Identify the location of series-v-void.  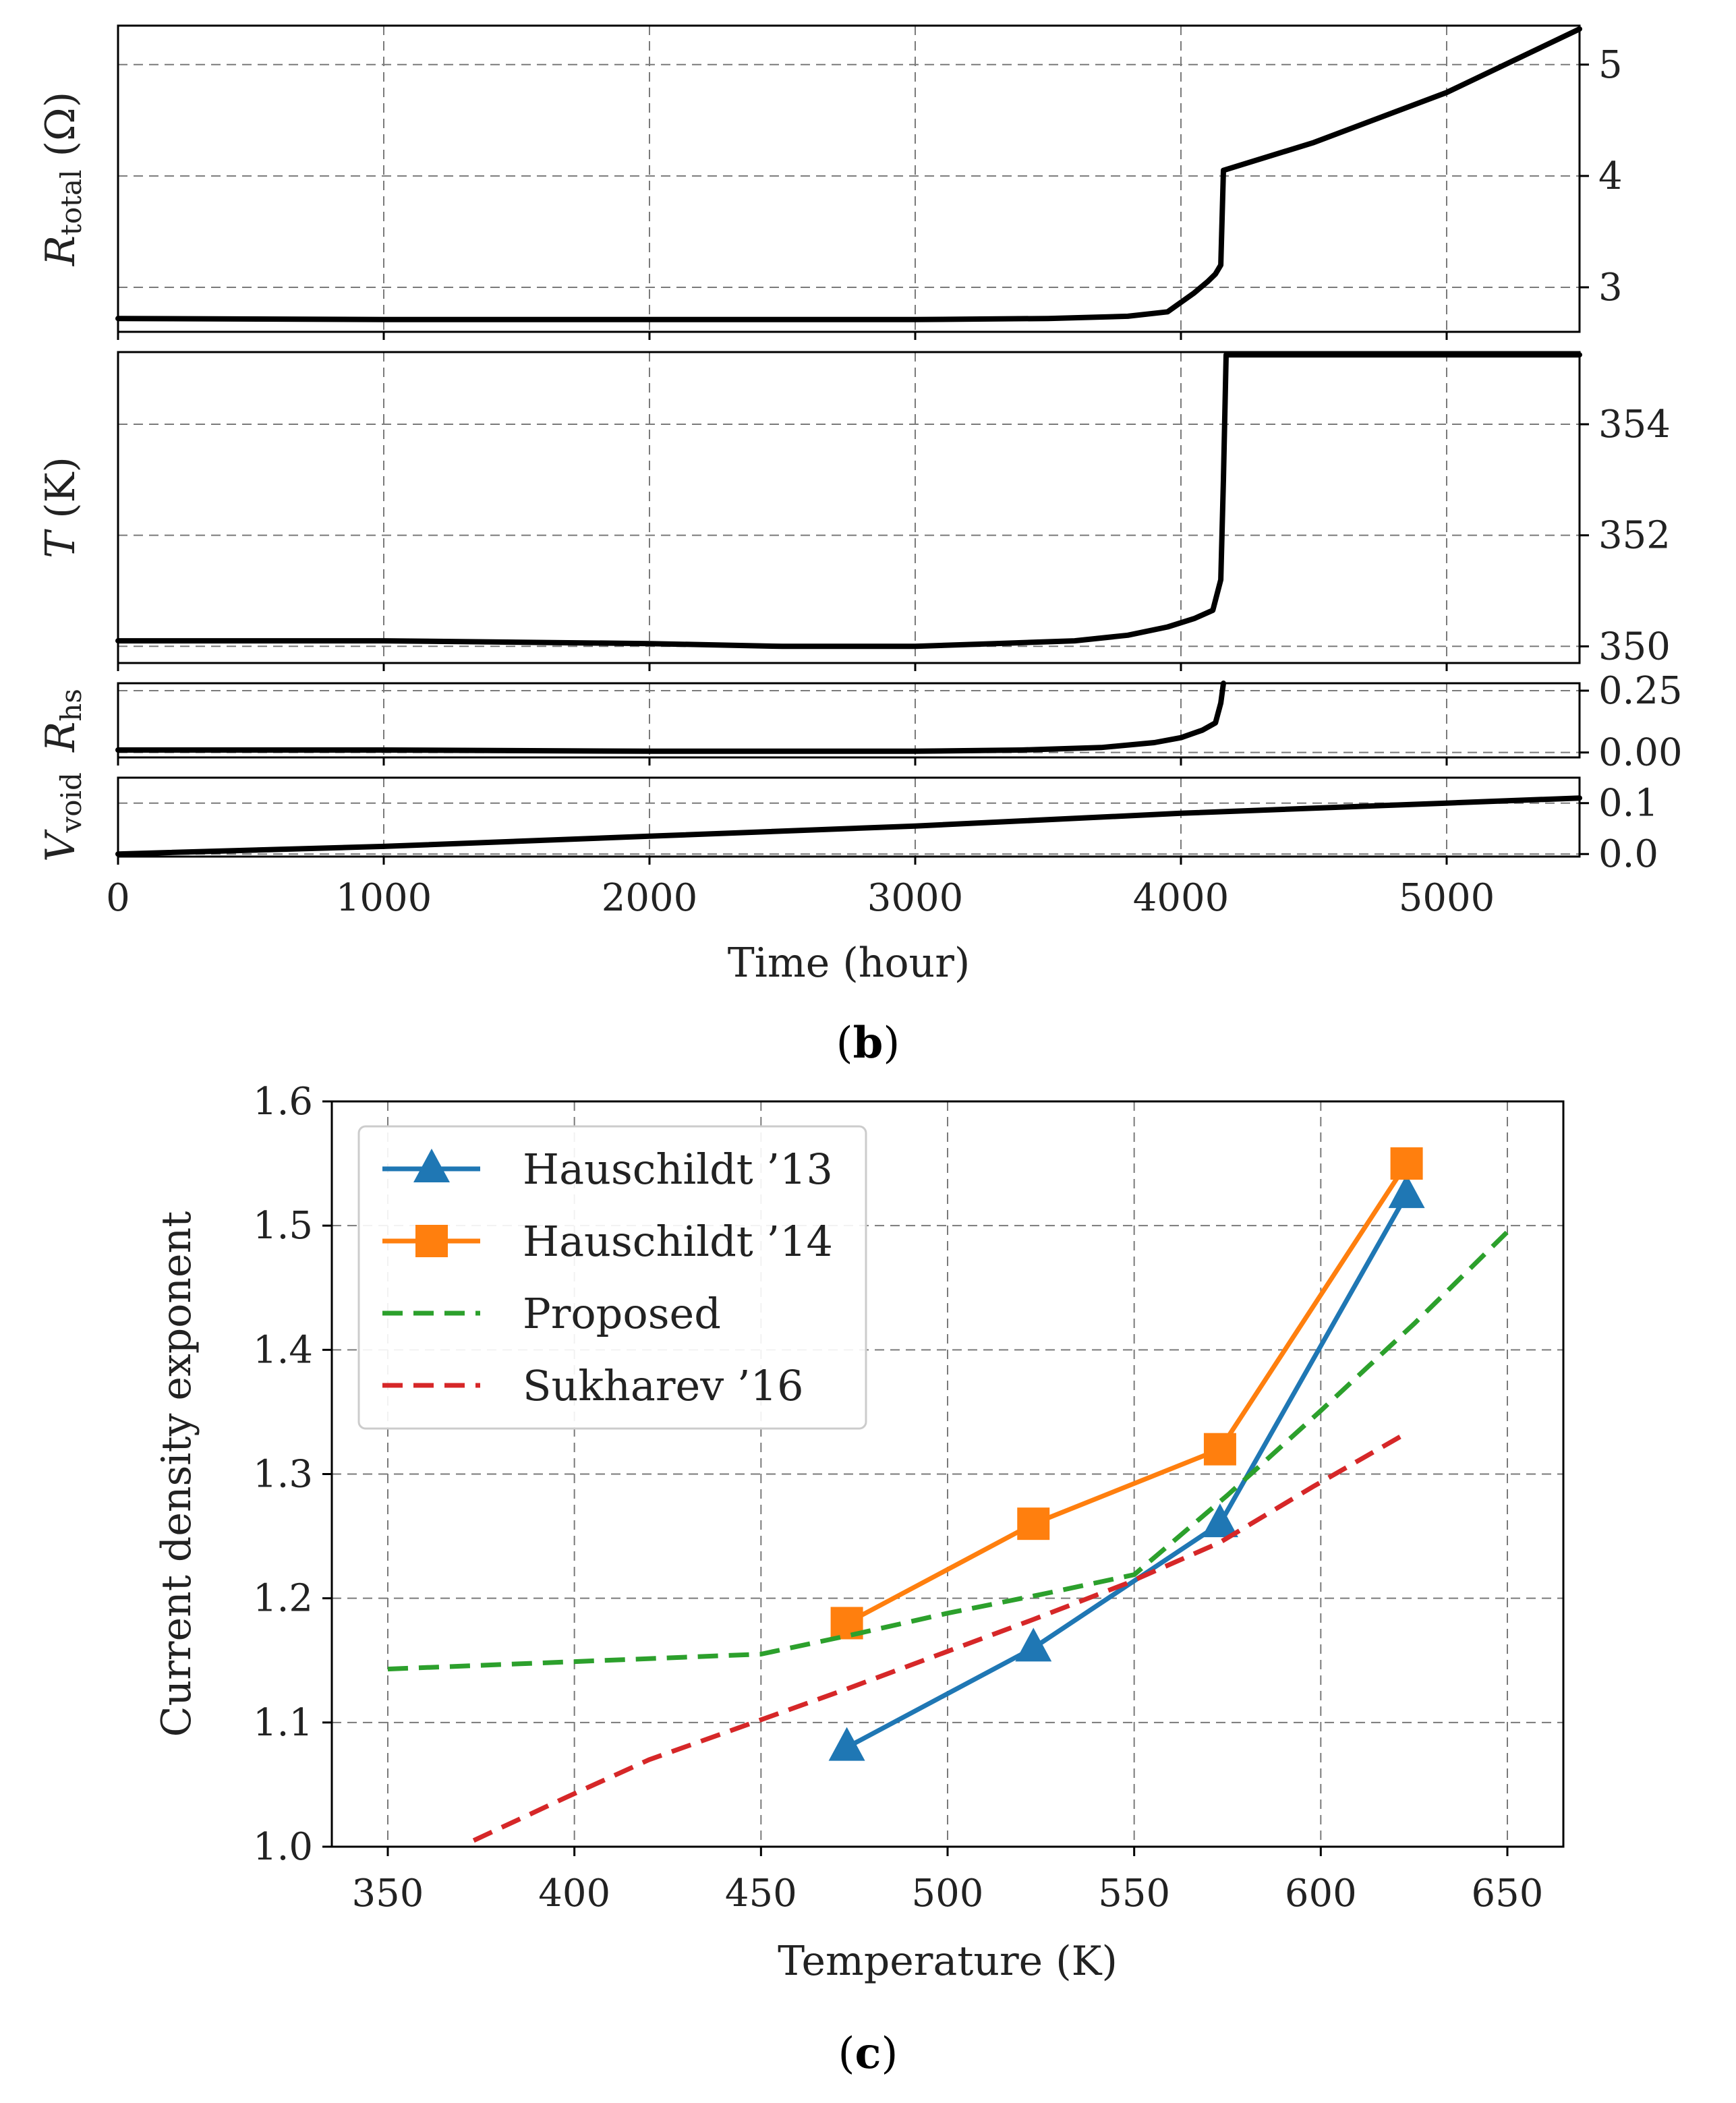
(848, 826).